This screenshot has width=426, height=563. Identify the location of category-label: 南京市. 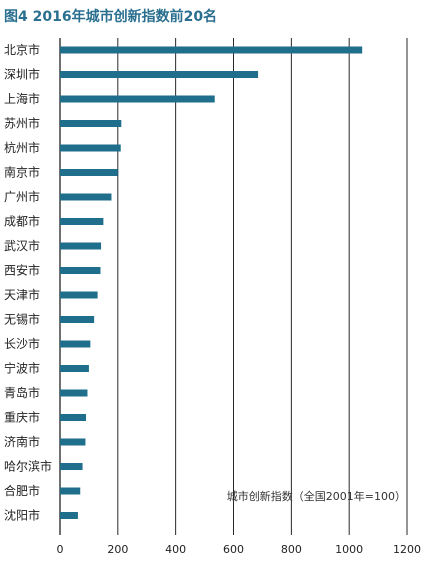
(22, 172).